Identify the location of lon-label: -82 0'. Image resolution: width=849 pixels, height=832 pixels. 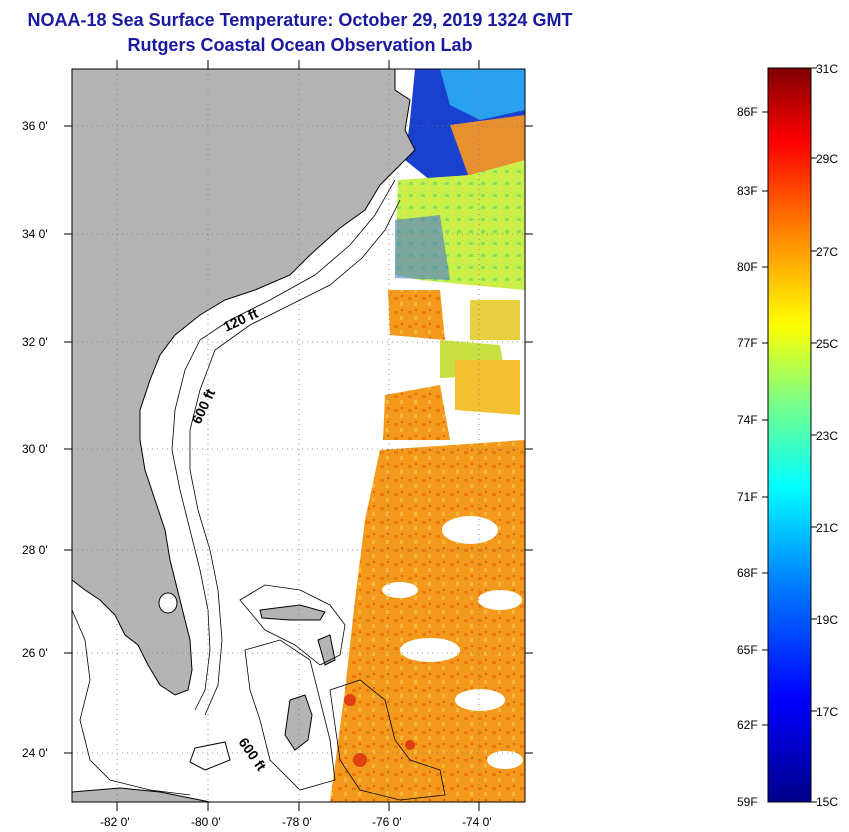
(115, 822).